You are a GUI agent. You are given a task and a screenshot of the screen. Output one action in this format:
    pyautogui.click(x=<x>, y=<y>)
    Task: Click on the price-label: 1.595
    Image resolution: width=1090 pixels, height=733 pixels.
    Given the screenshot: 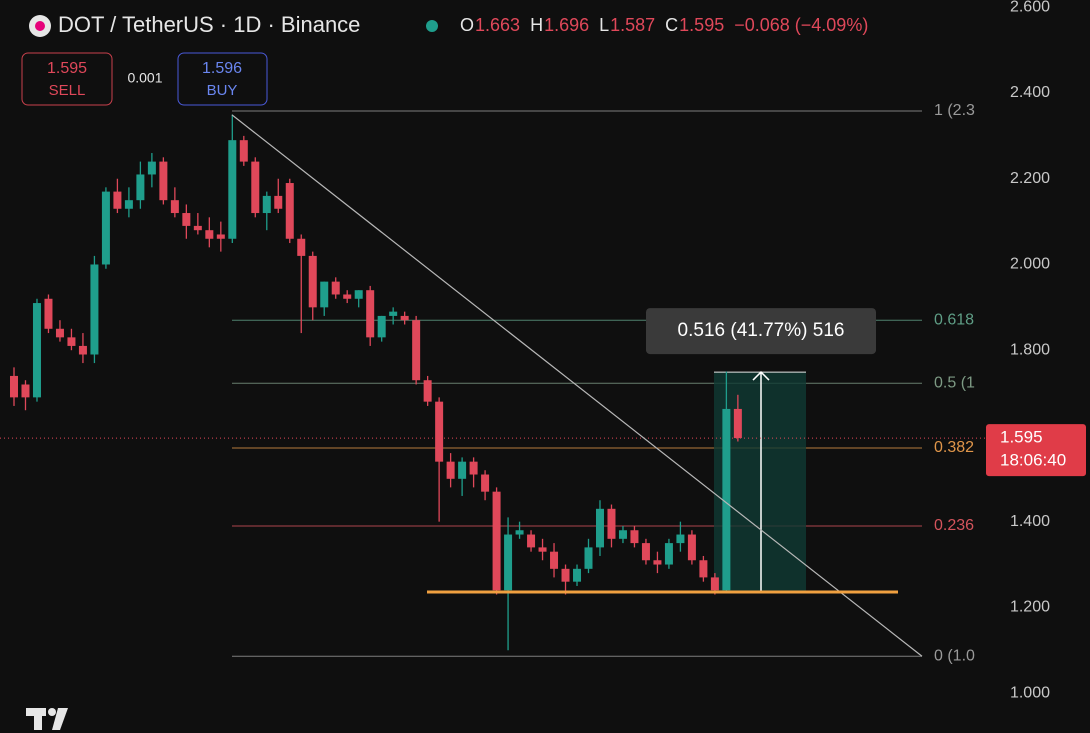 What is the action you would take?
    pyautogui.click(x=1021, y=437)
    